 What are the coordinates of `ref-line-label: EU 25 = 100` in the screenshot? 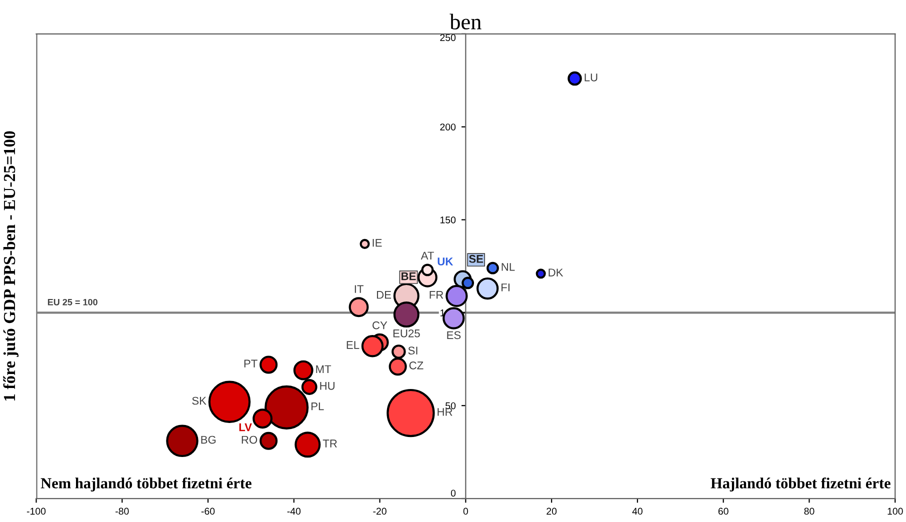 It's located at (73, 302).